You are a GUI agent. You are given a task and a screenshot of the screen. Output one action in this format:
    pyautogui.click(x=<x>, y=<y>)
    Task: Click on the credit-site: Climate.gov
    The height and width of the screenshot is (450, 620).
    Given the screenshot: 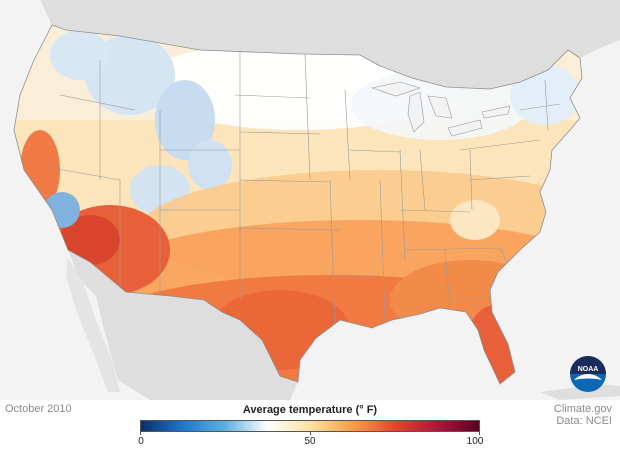 What is the action you would take?
    pyautogui.click(x=582, y=409)
    